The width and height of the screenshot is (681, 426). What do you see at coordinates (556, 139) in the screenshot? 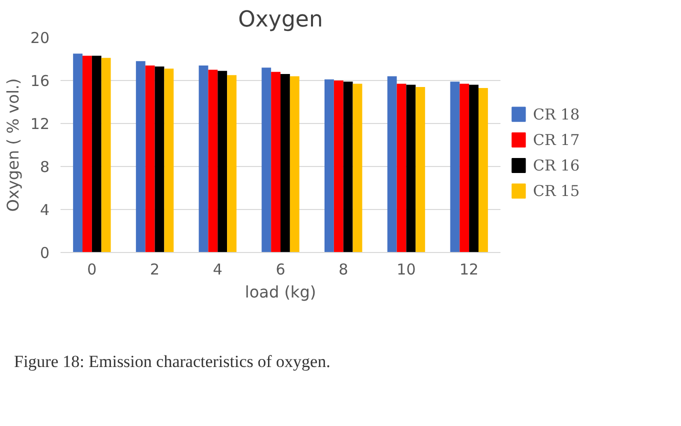
I see `legend-label: CR 17` at bounding box center [556, 139].